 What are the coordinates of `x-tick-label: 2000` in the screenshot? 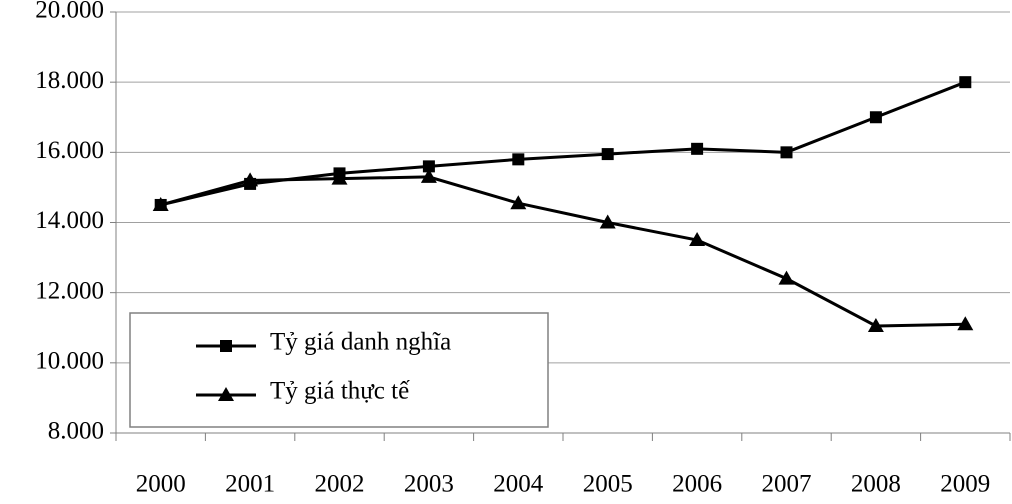 It's located at (161, 484).